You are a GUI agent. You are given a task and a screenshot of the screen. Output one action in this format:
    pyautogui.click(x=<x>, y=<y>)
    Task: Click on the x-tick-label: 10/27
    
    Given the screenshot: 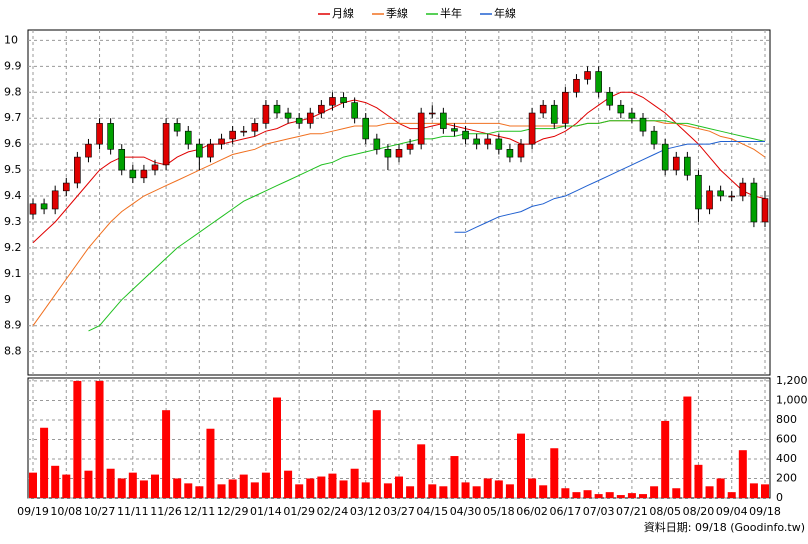 What is the action you would take?
    pyautogui.click(x=100, y=511)
    